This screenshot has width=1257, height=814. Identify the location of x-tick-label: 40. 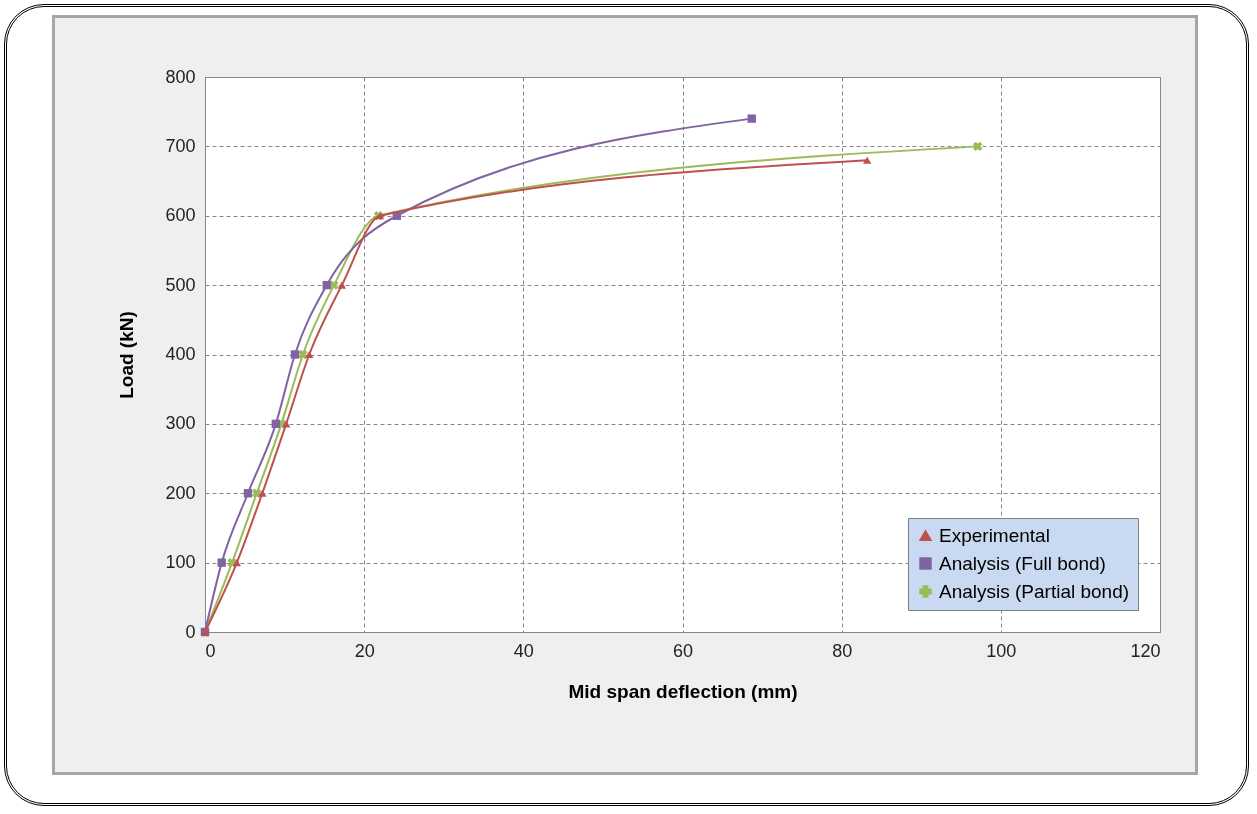
(523, 650).